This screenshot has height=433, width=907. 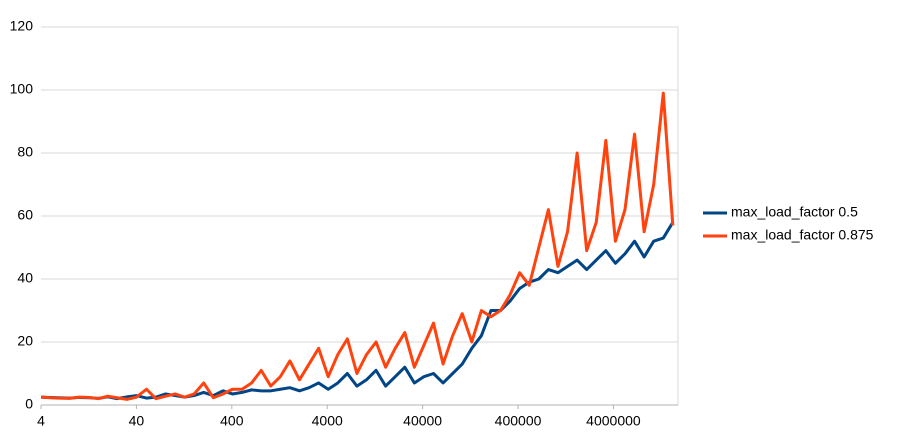 What do you see at coordinates (794, 212) in the screenshot?
I see `legend-label: max_load_factor 0.5` at bounding box center [794, 212].